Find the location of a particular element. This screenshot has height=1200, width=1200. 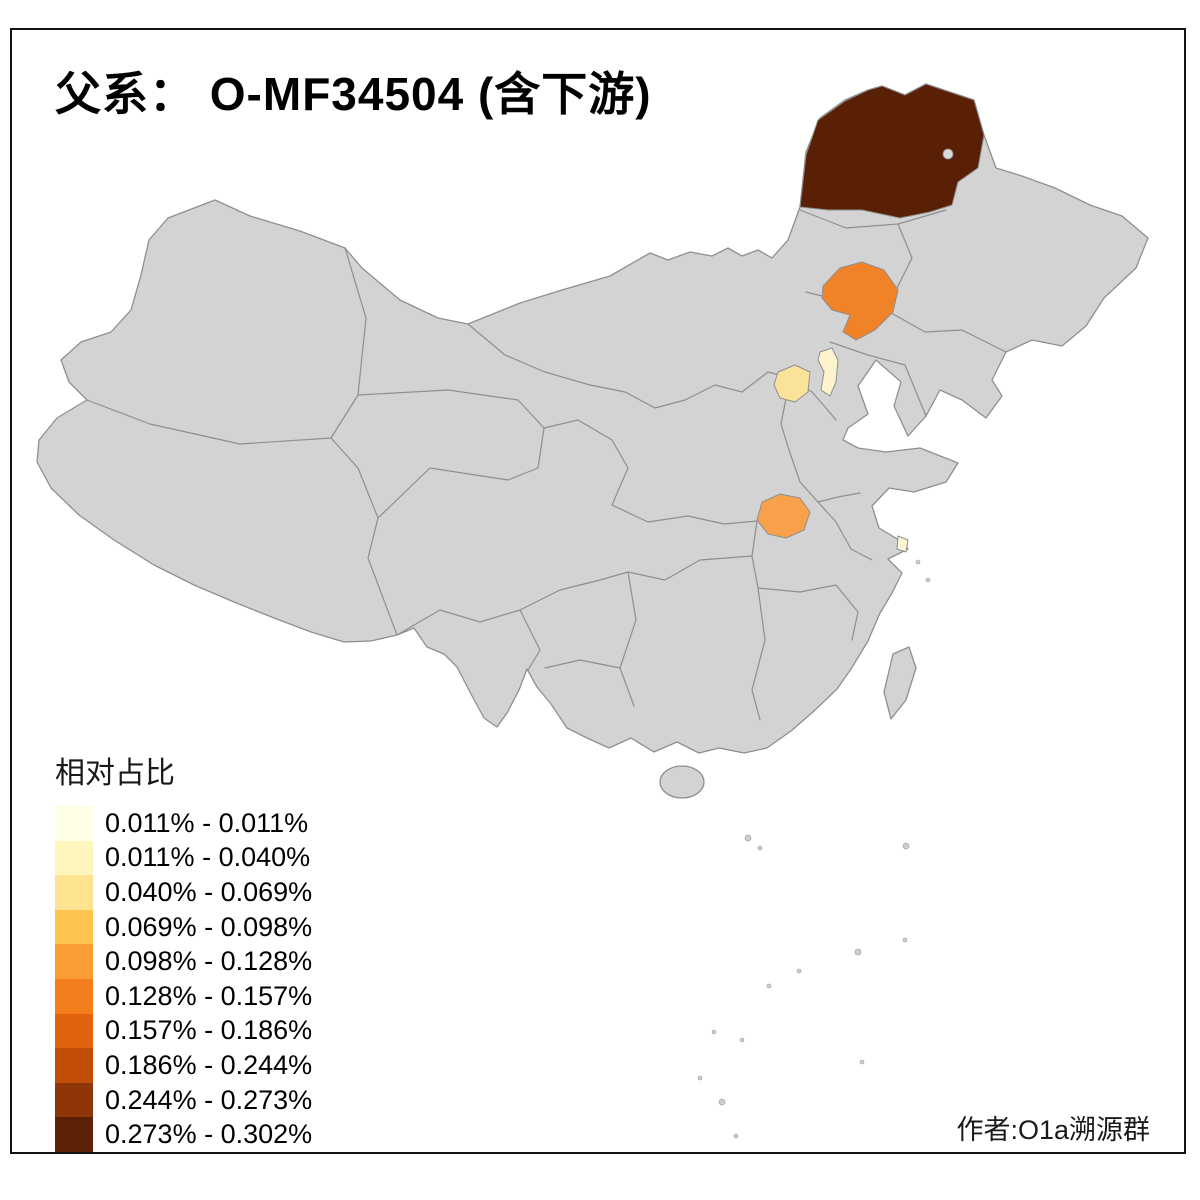

legend-row: 0.244% - 0.273% is located at coordinates (184, 1100).